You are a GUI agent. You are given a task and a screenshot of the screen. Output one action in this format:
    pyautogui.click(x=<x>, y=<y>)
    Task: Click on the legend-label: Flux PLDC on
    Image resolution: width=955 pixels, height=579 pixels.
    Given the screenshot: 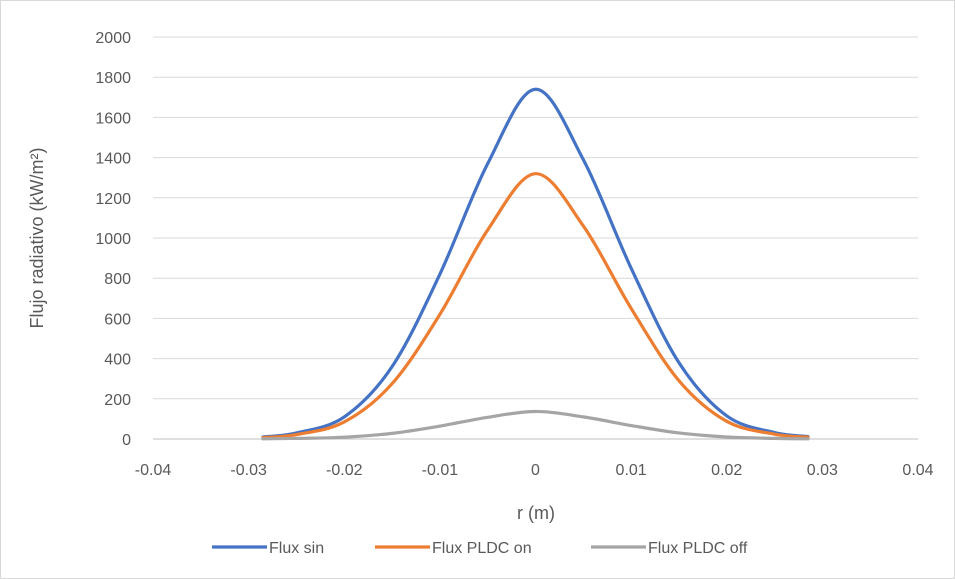 What is the action you would take?
    pyautogui.click(x=482, y=548)
    